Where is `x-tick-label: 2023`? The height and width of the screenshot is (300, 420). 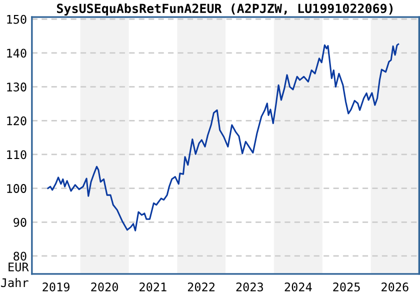
x-tick-label: 2023 is located at coordinates (249, 287).